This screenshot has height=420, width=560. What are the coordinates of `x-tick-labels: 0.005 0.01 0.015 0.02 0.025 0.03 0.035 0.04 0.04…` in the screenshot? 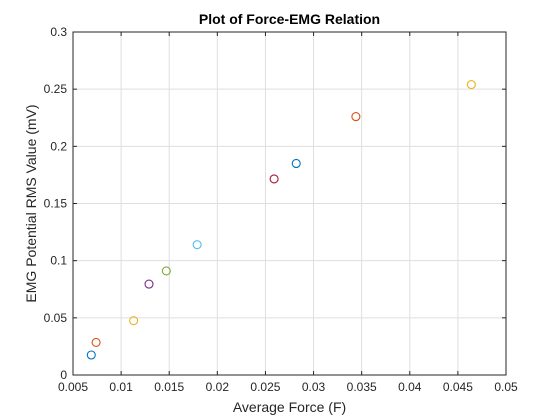 It's located at (288, 387).